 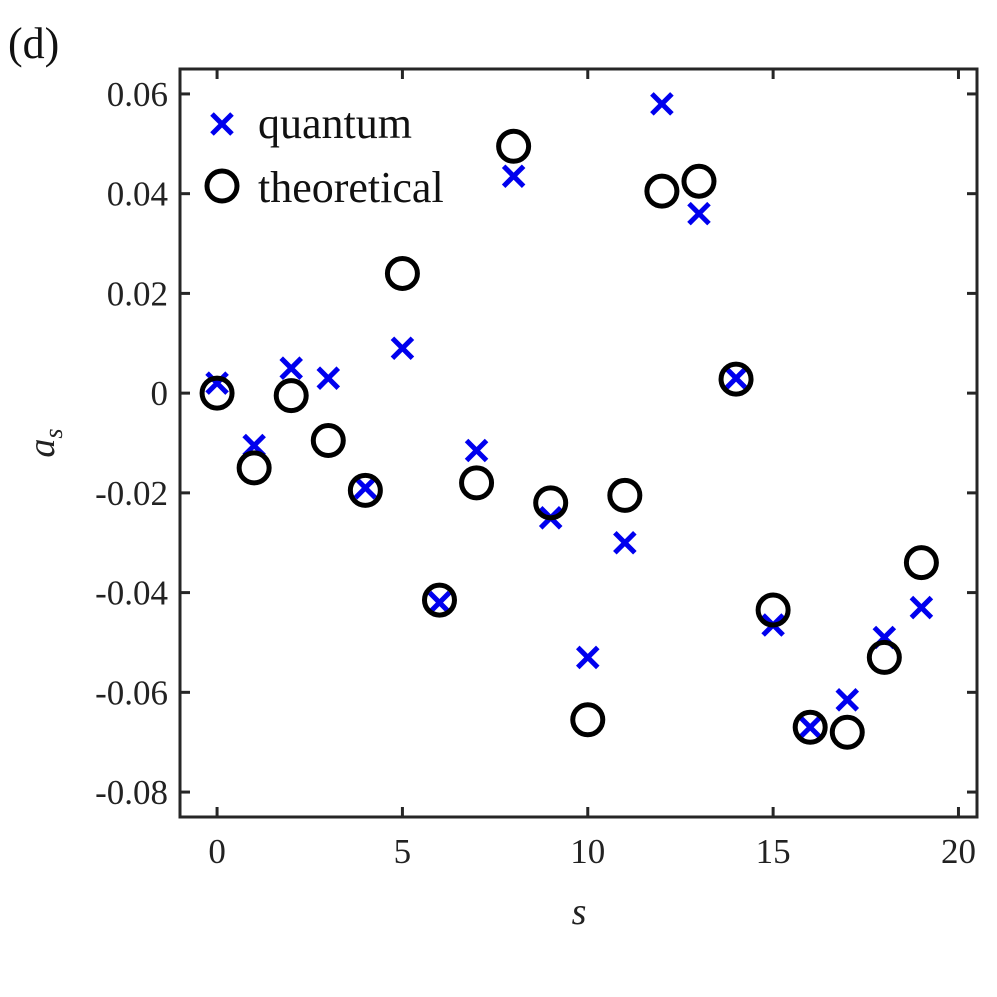 What do you see at coordinates (137, 194) in the screenshot?
I see `y-tick-label: 0.04` at bounding box center [137, 194].